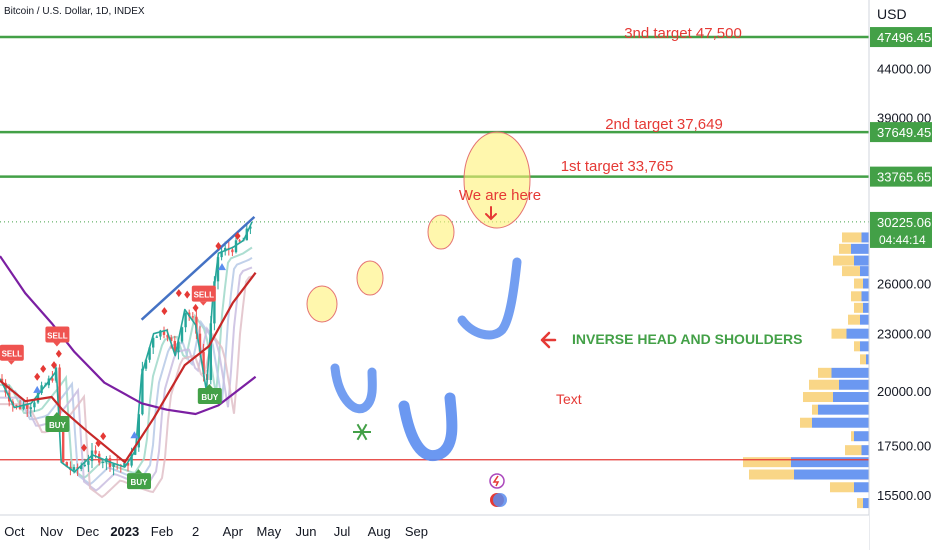 The height and width of the screenshot is (550, 932). I want to click on lightning-bolt-icon, so click(496, 481).